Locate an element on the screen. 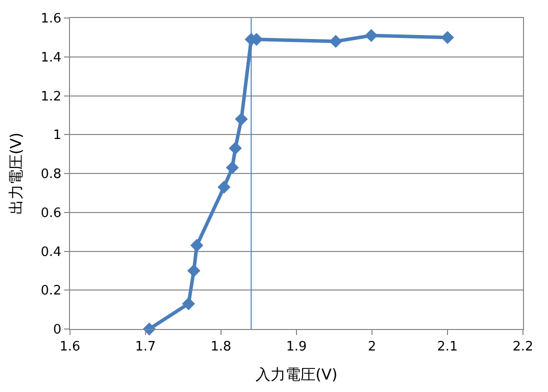 Image resolution: width=548 pixels, height=392 pixels. x-axis-title: 入力電圧(V) is located at coordinates (297, 375).